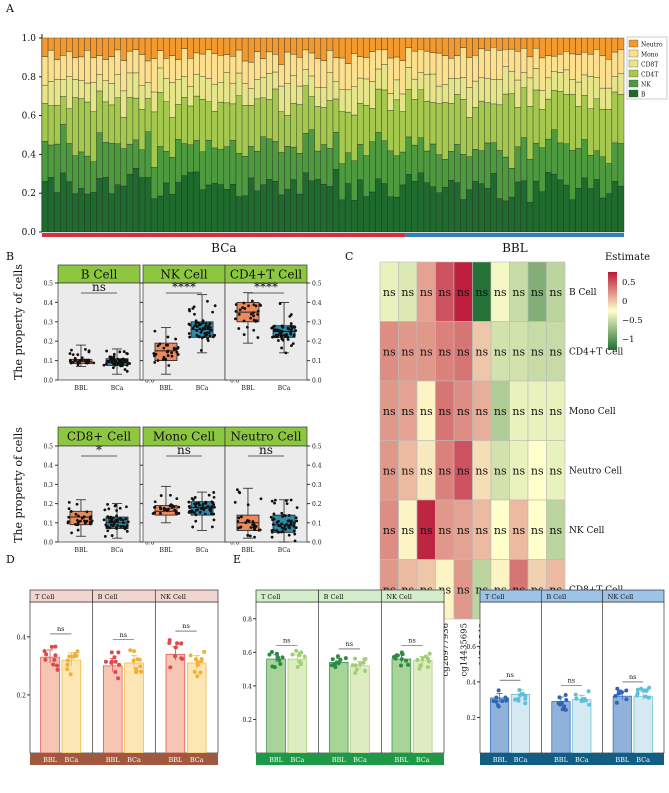  I want to click on footer-strip, so click(350, 759).